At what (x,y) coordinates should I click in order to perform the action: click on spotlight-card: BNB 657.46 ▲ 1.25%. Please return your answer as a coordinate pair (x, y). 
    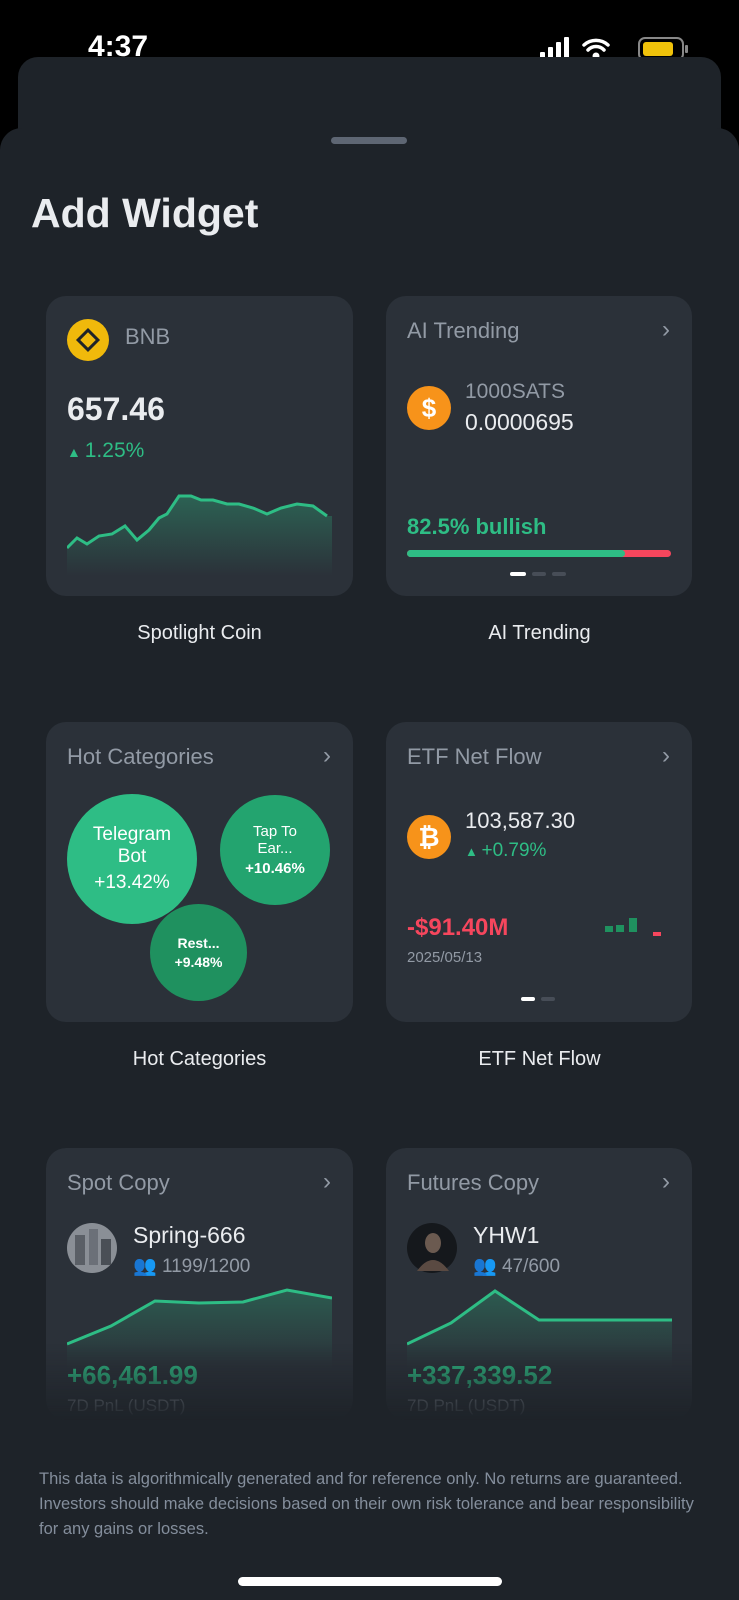
    Looking at the image, I should click on (199, 446).